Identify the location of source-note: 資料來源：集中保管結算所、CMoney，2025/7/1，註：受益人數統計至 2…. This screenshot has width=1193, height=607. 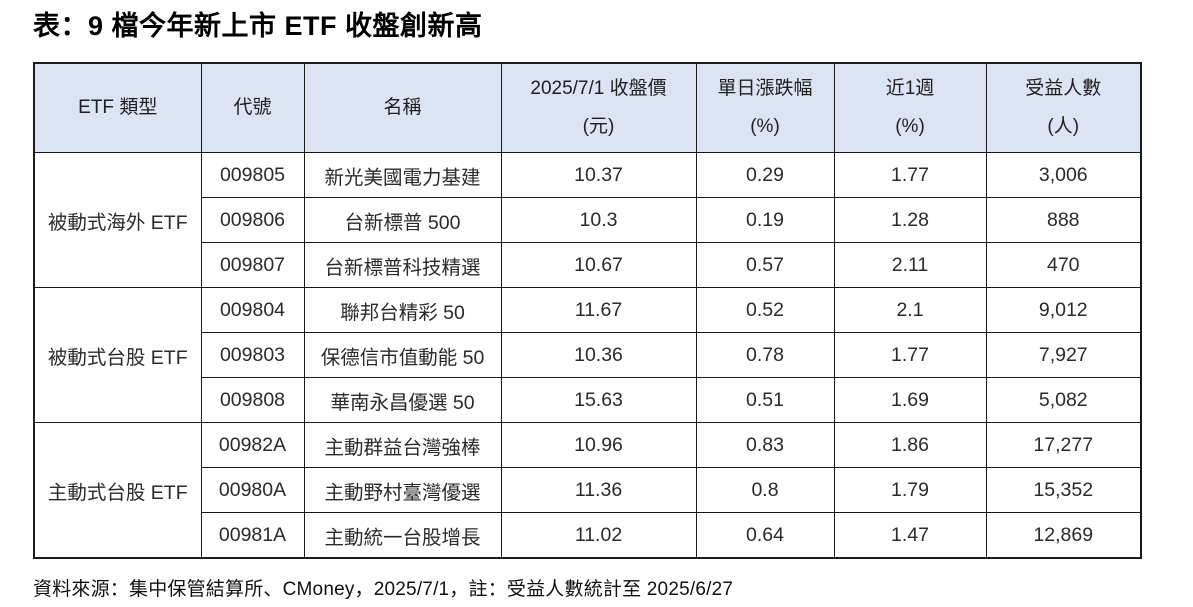
(383, 589).